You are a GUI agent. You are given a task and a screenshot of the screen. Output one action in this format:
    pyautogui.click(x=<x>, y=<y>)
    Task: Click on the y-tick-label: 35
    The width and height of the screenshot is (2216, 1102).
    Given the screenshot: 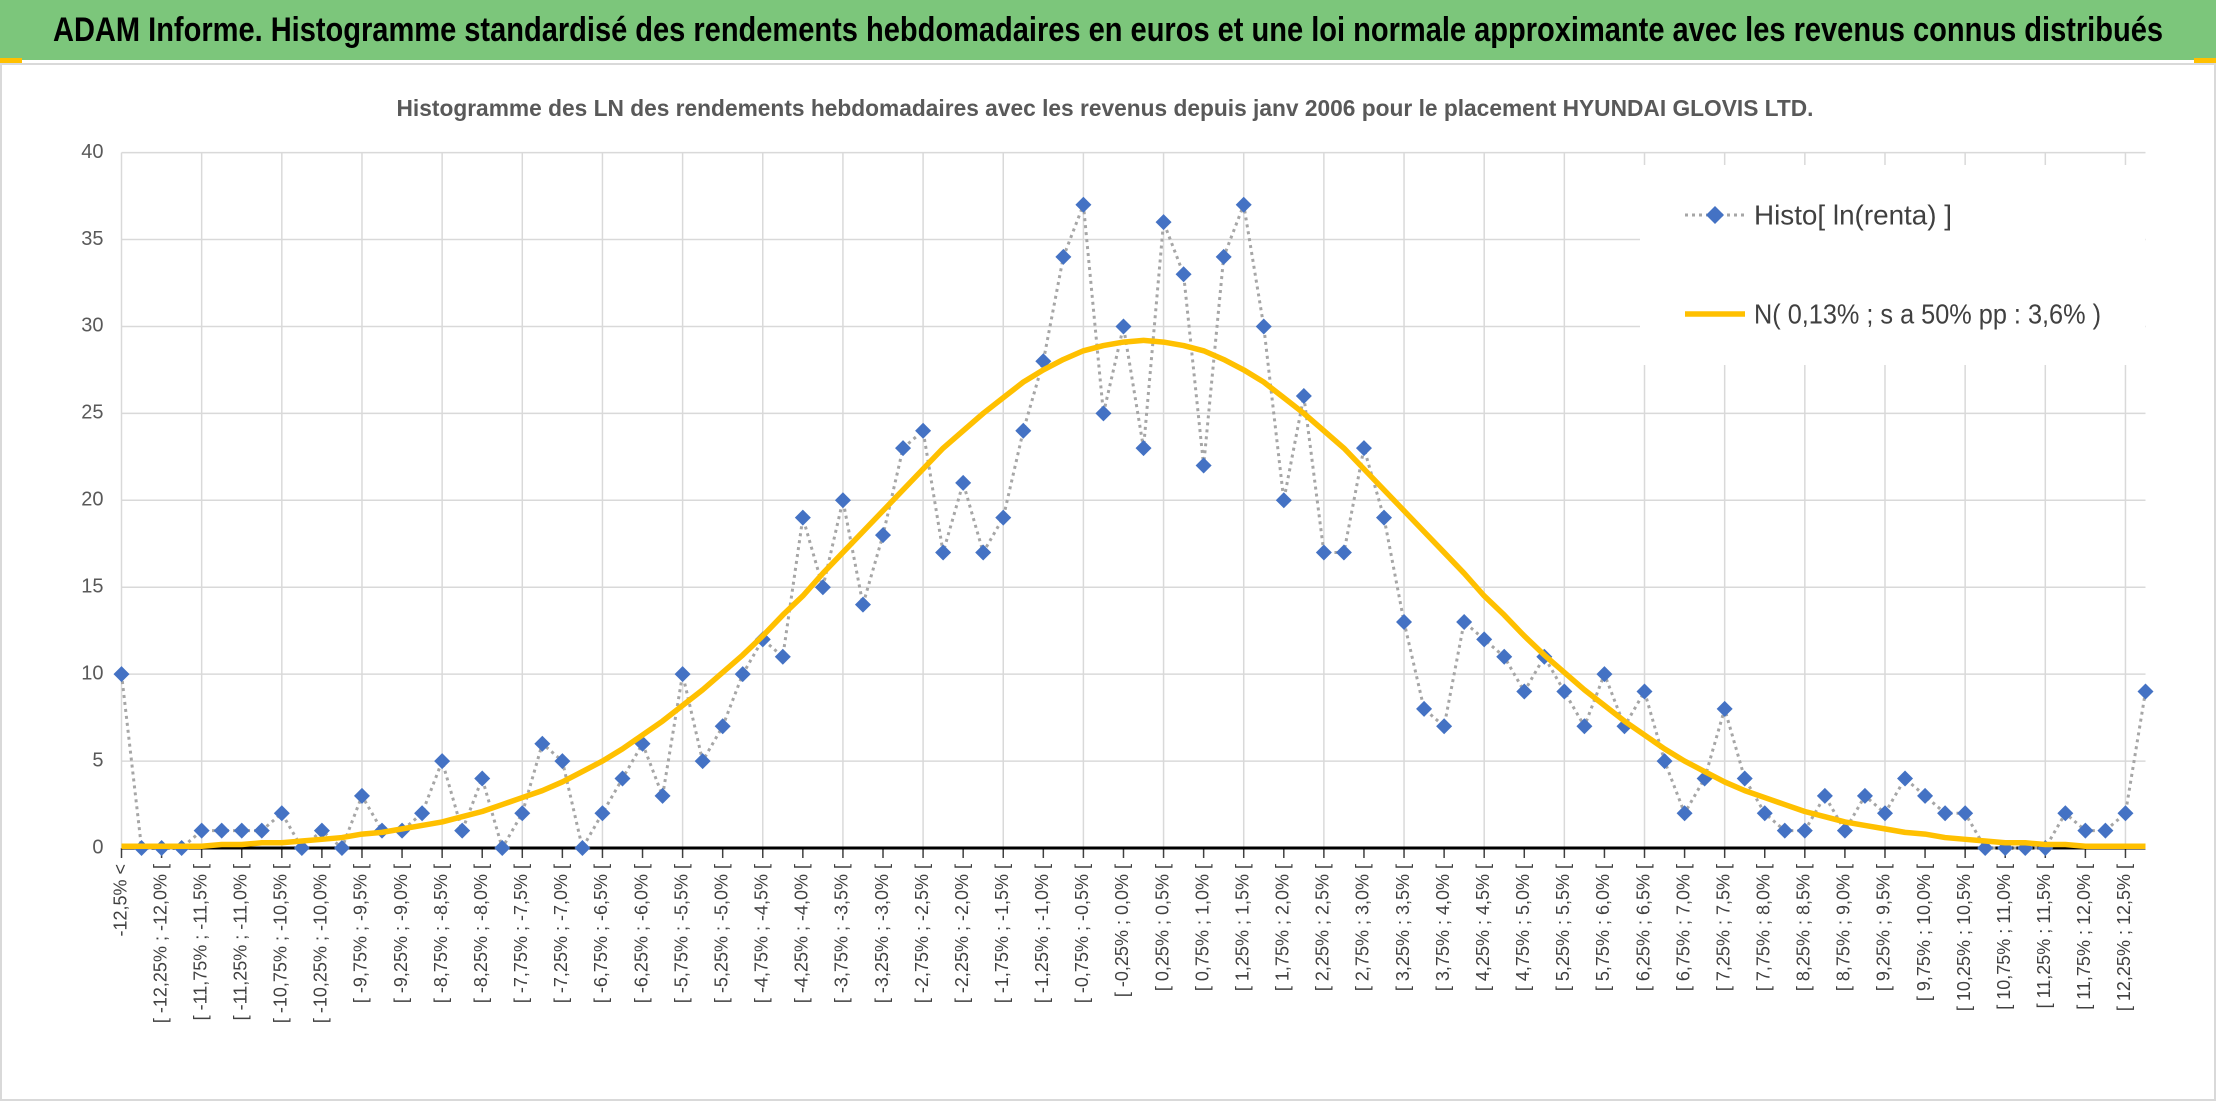 What is the action you would take?
    pyautogui.click(x=92, y=239)
    